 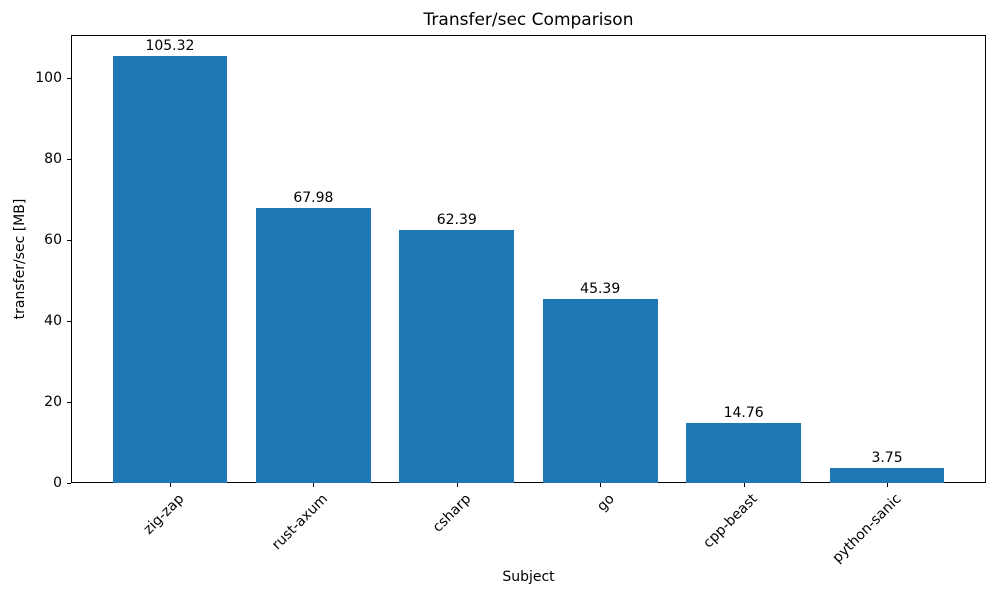 What do you see at coordinates (48, 77) in the screenshot?
I see `y-tick-label: 100` at bounding box center [48, 77].